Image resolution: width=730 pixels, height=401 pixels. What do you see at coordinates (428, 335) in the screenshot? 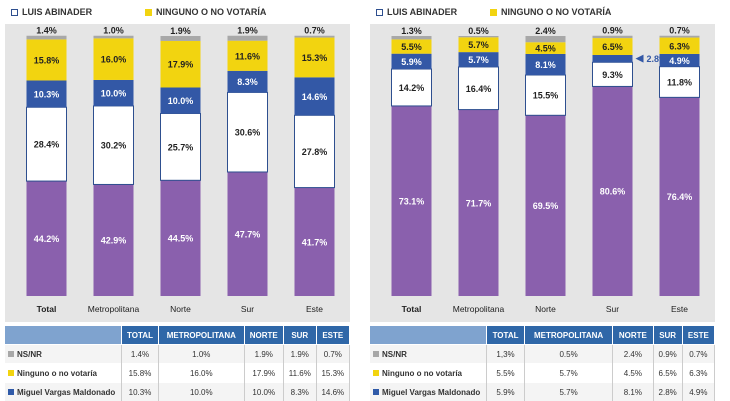
I see `table-corner` at bounding box center [428, 335].